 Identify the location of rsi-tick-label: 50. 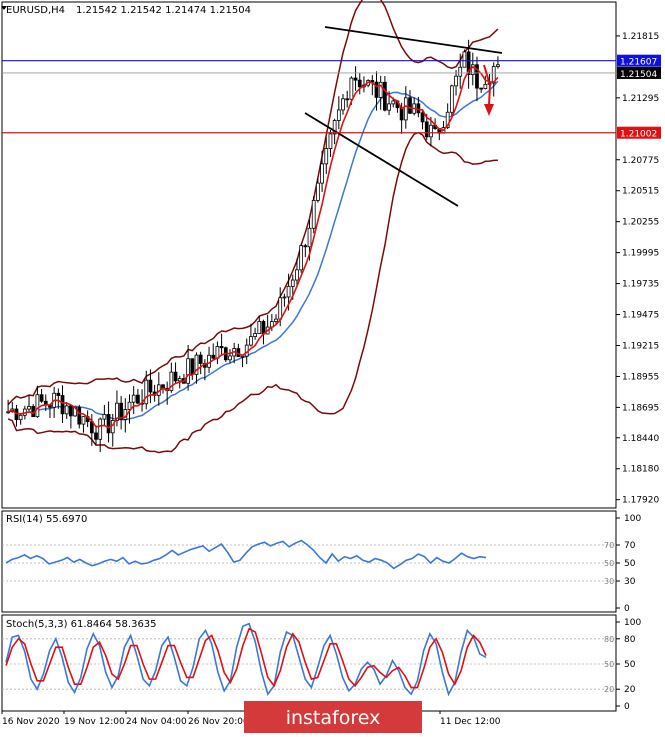
(630, 564).